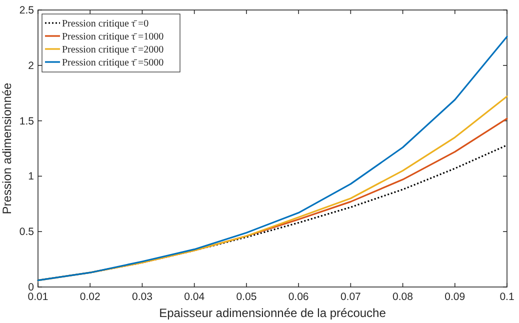 This screenshot has height=323, width=519. I want to click on x-tick-label: 0.06, so click(298, 297).